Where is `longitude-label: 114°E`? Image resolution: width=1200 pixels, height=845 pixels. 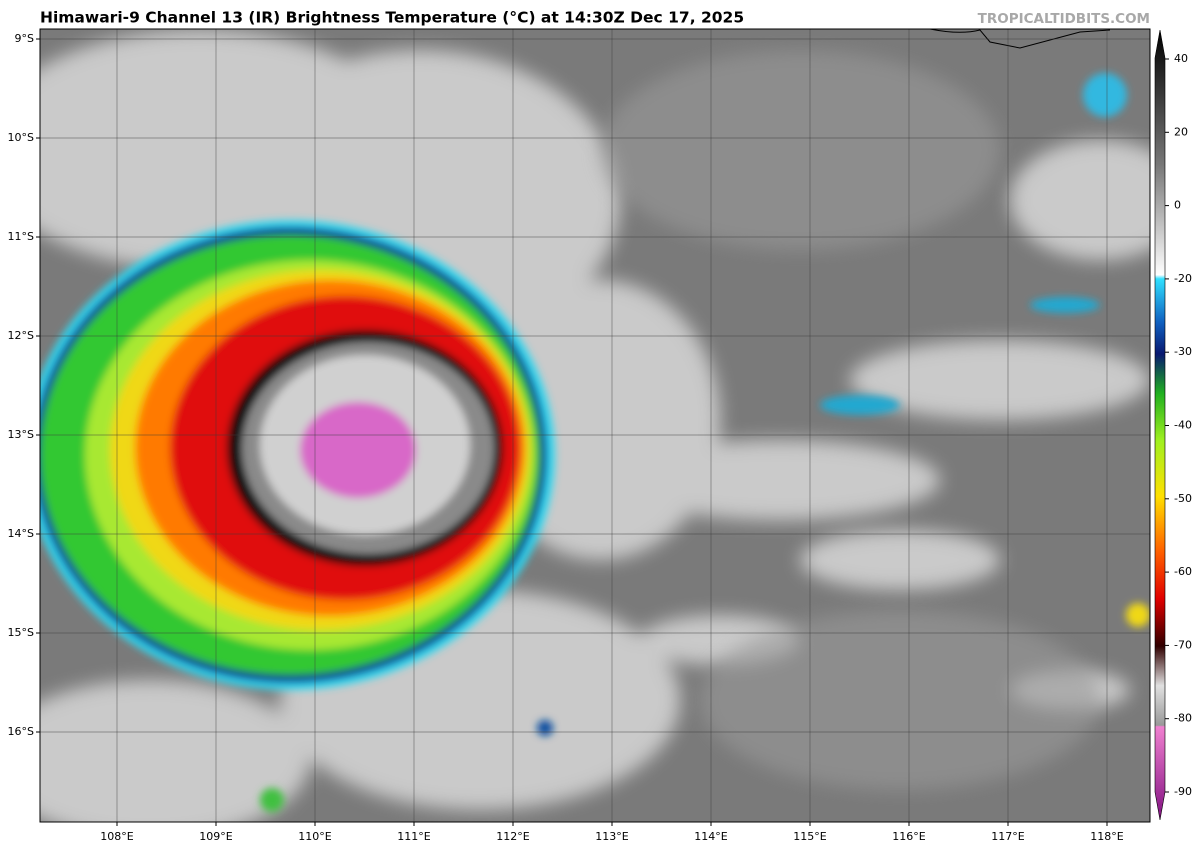 longitude-label: 114°E is located at coordinates (710, 836).